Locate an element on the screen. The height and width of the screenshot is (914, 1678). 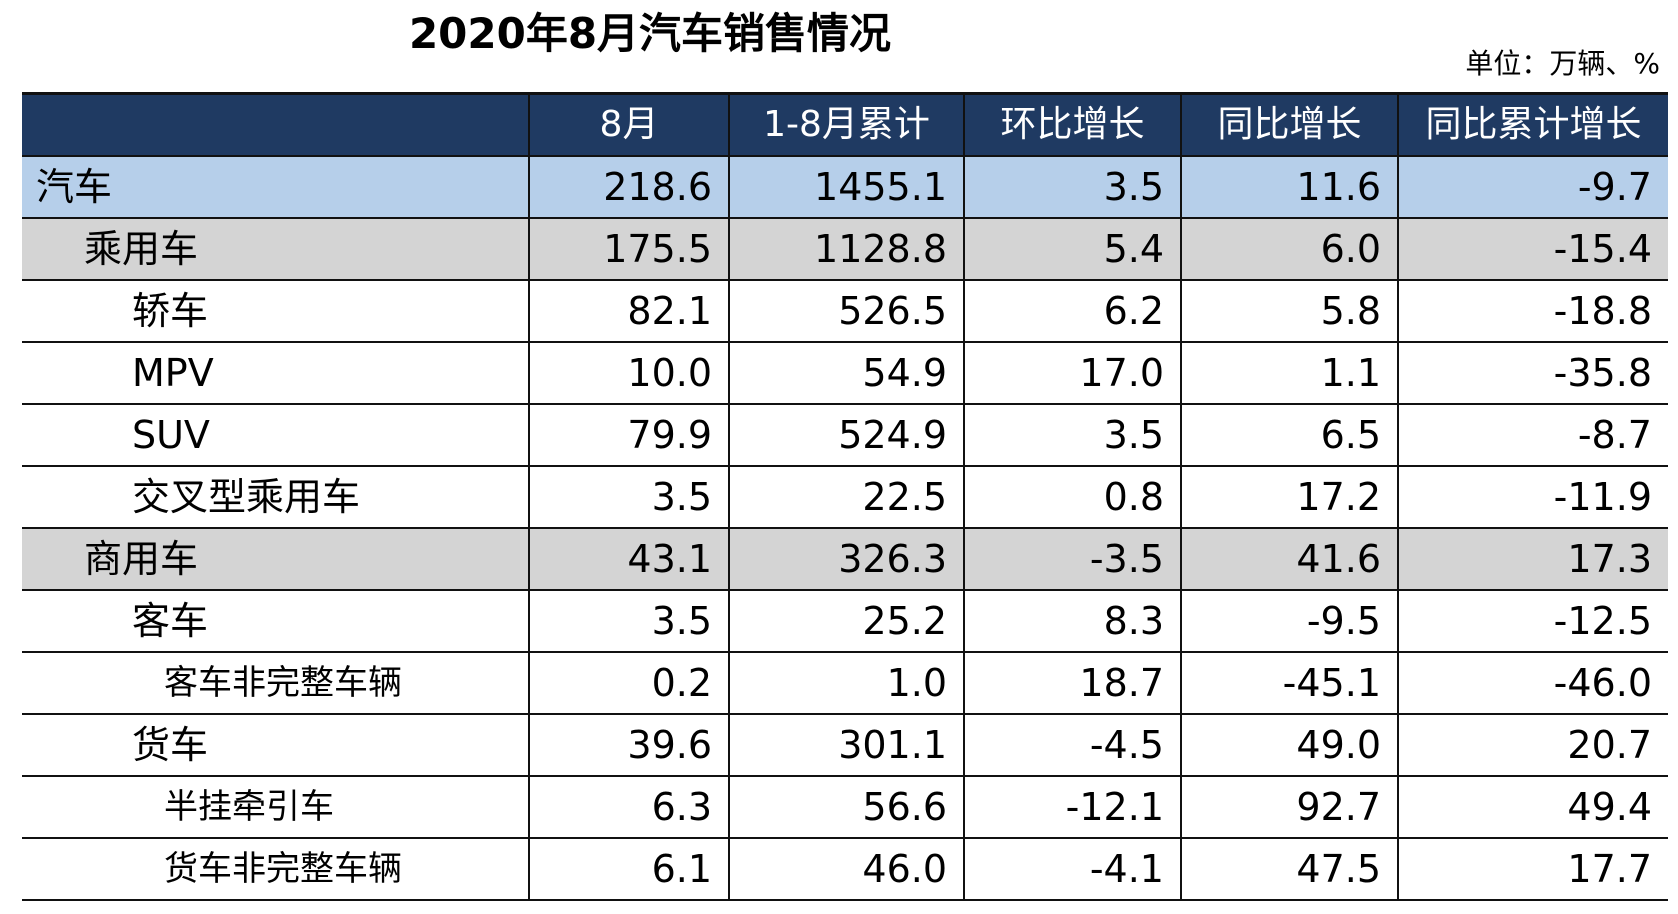
cell-yoy-cumulative-growth: -11.9 is located at coordinates (1532, 497).